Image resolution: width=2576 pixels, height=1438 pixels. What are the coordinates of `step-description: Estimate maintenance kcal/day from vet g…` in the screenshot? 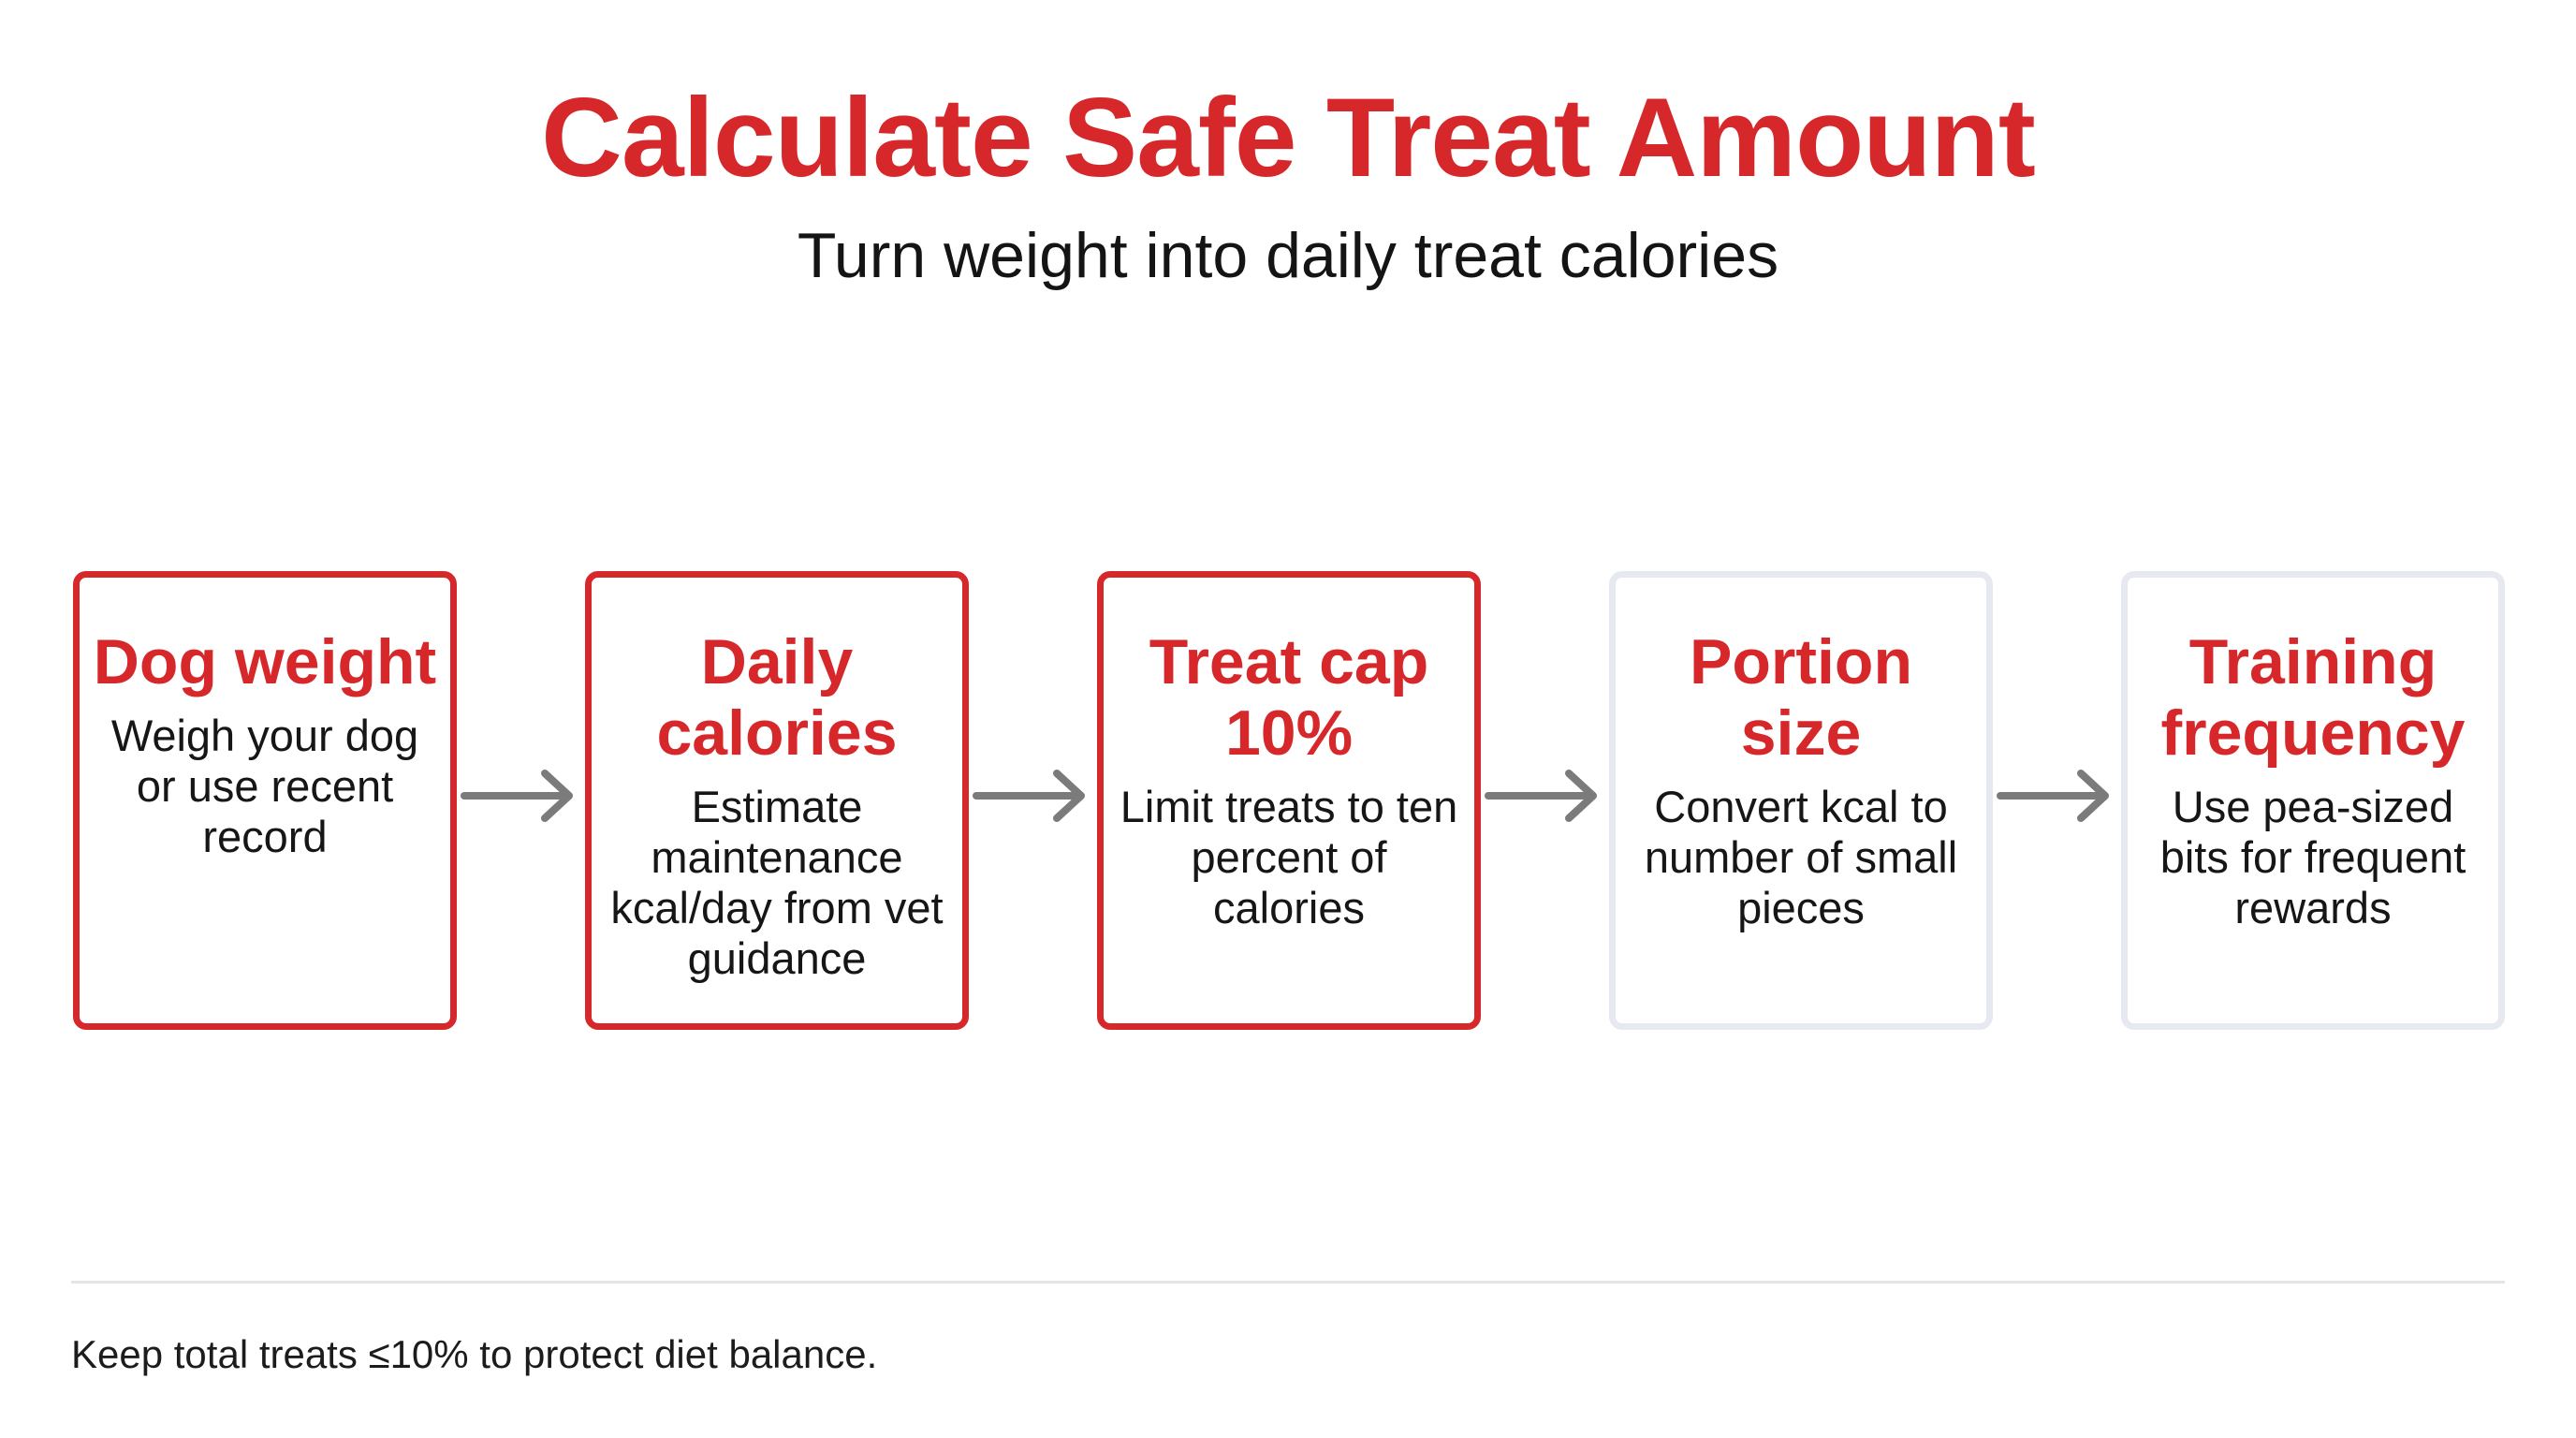 It's located at (777, 882).